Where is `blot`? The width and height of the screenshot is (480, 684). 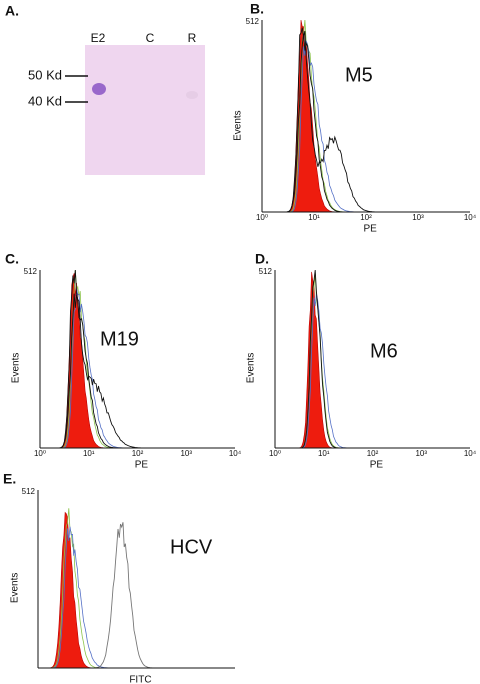
blot is located at coordinates (145, 110).